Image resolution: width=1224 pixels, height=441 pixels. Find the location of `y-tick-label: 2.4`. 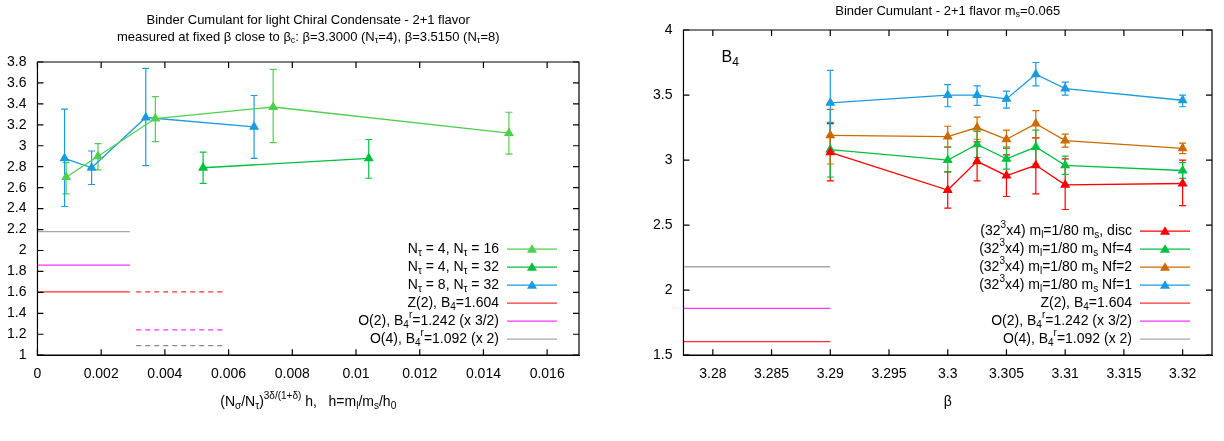

y-tick-label: 2.4 is located at coordinates (16, 207).